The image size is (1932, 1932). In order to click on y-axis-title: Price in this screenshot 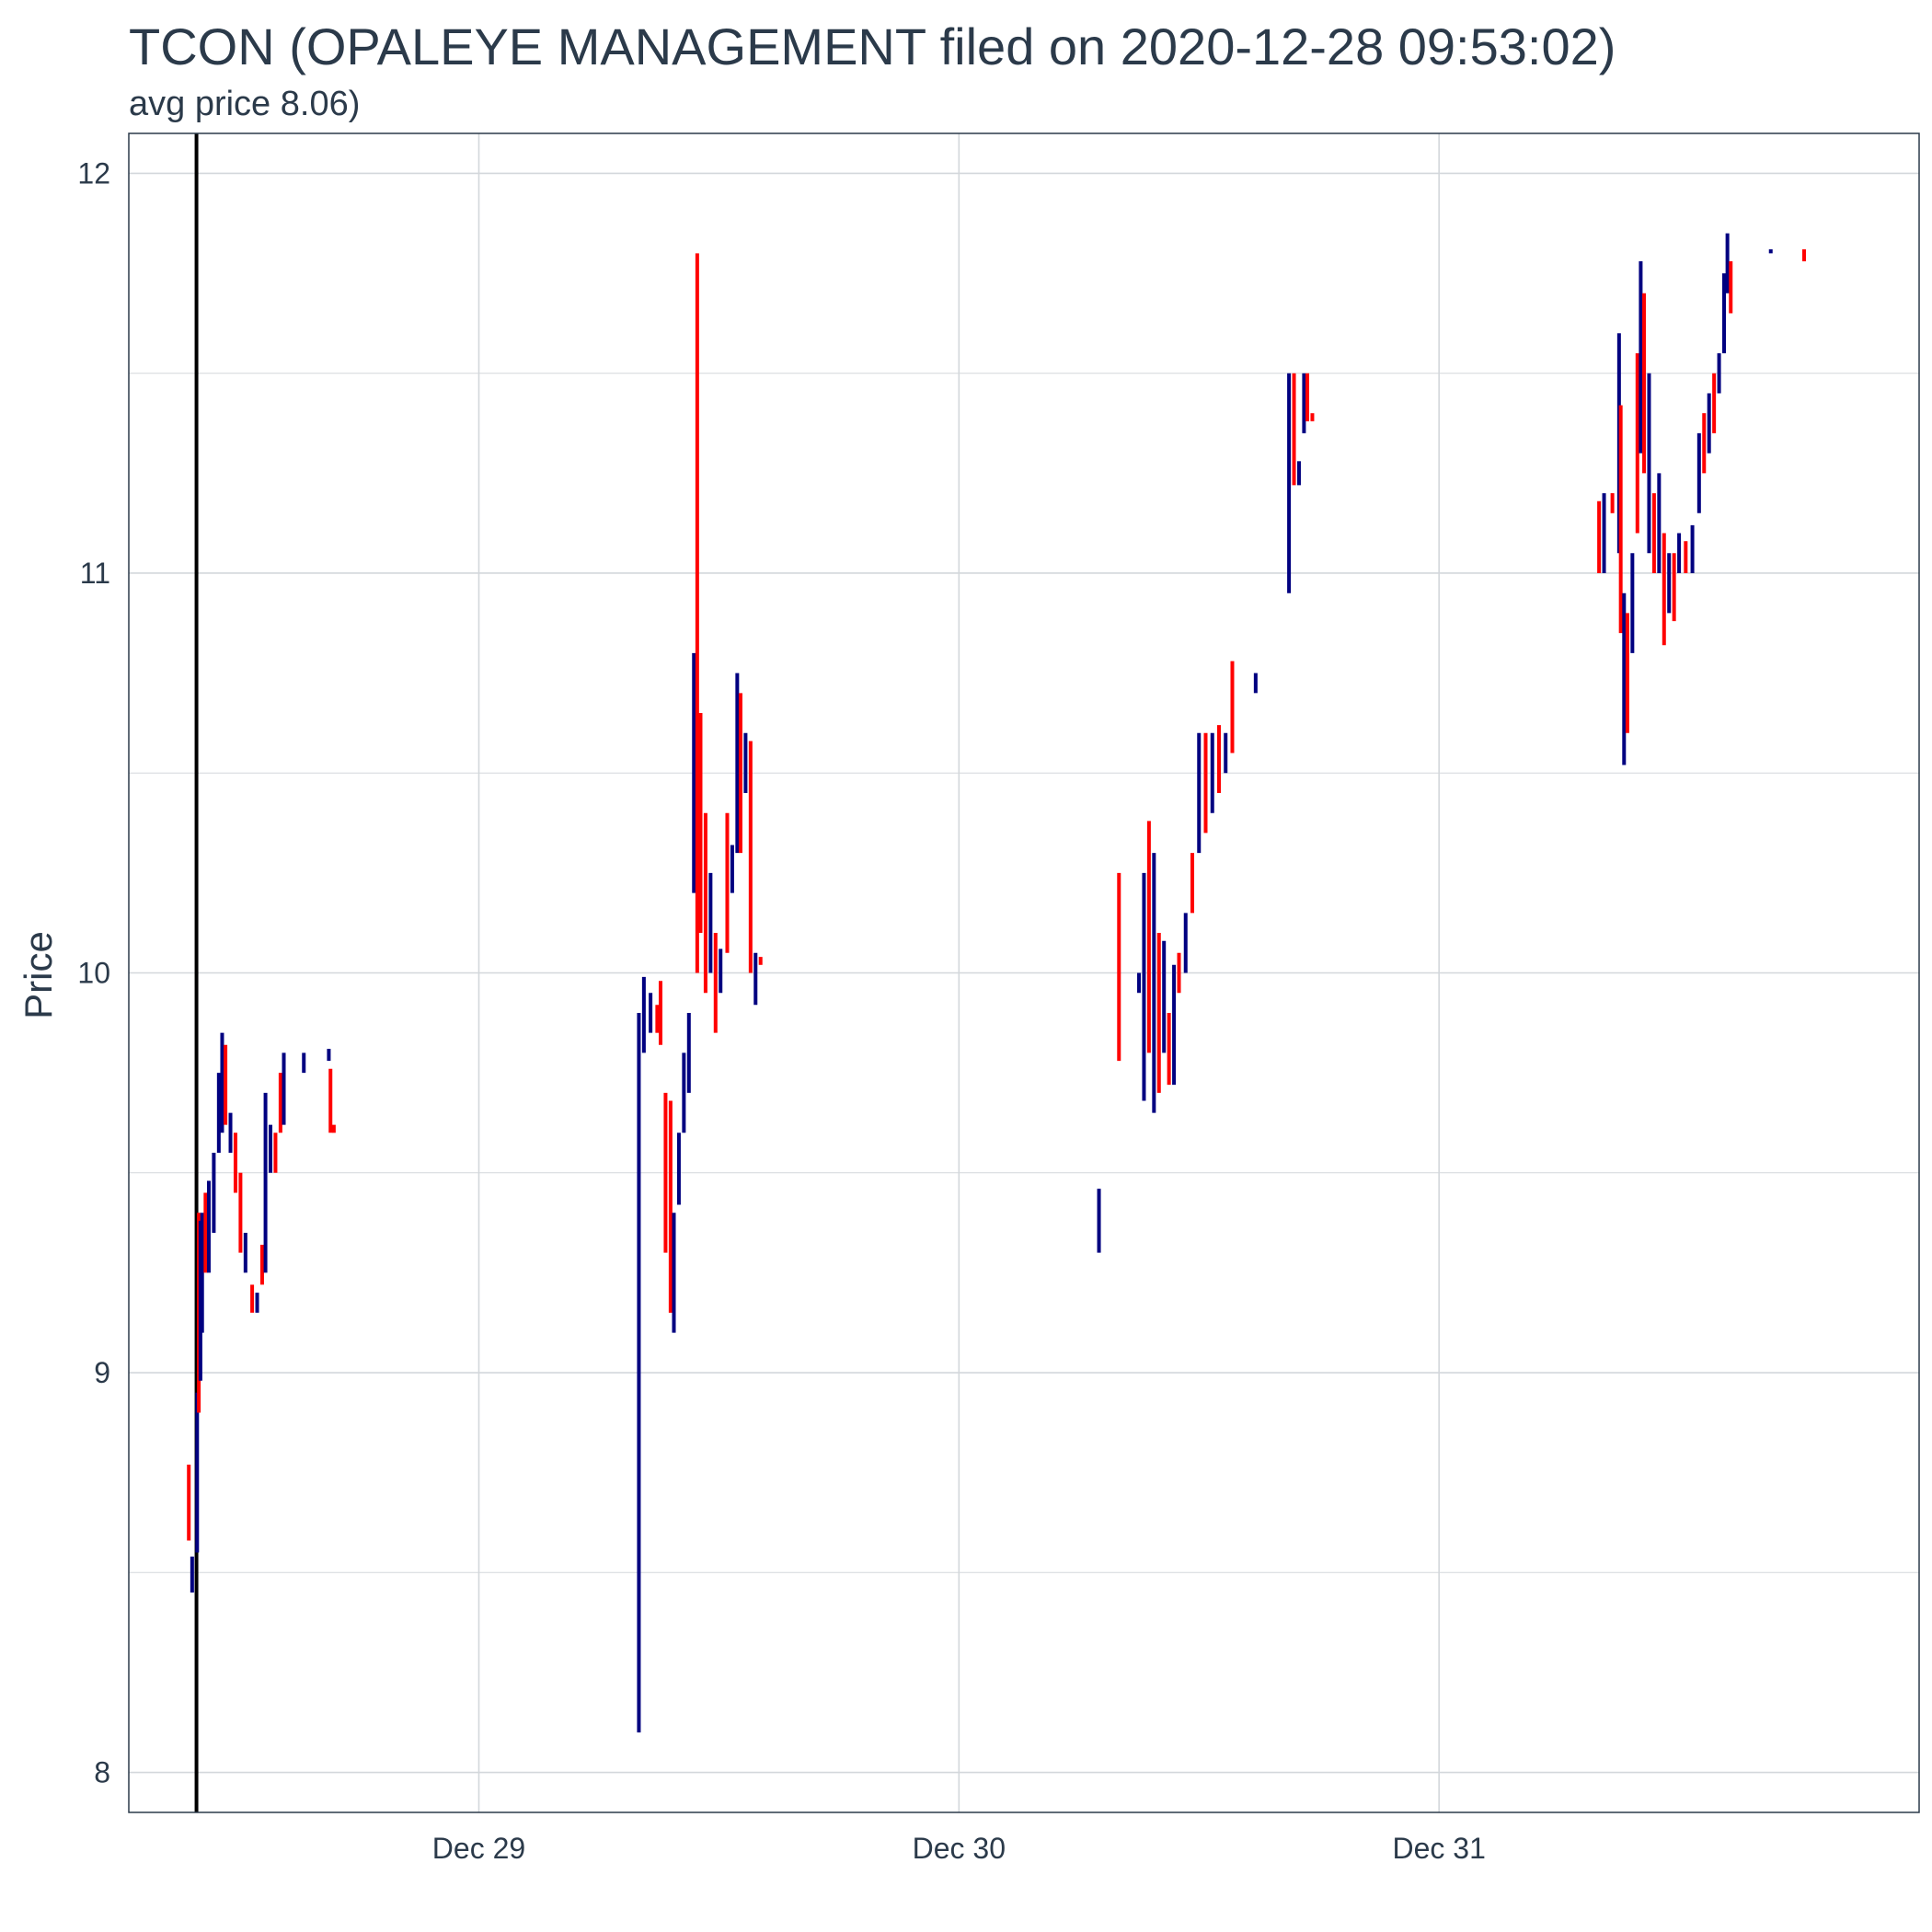, I will do `click(38, 975)`.